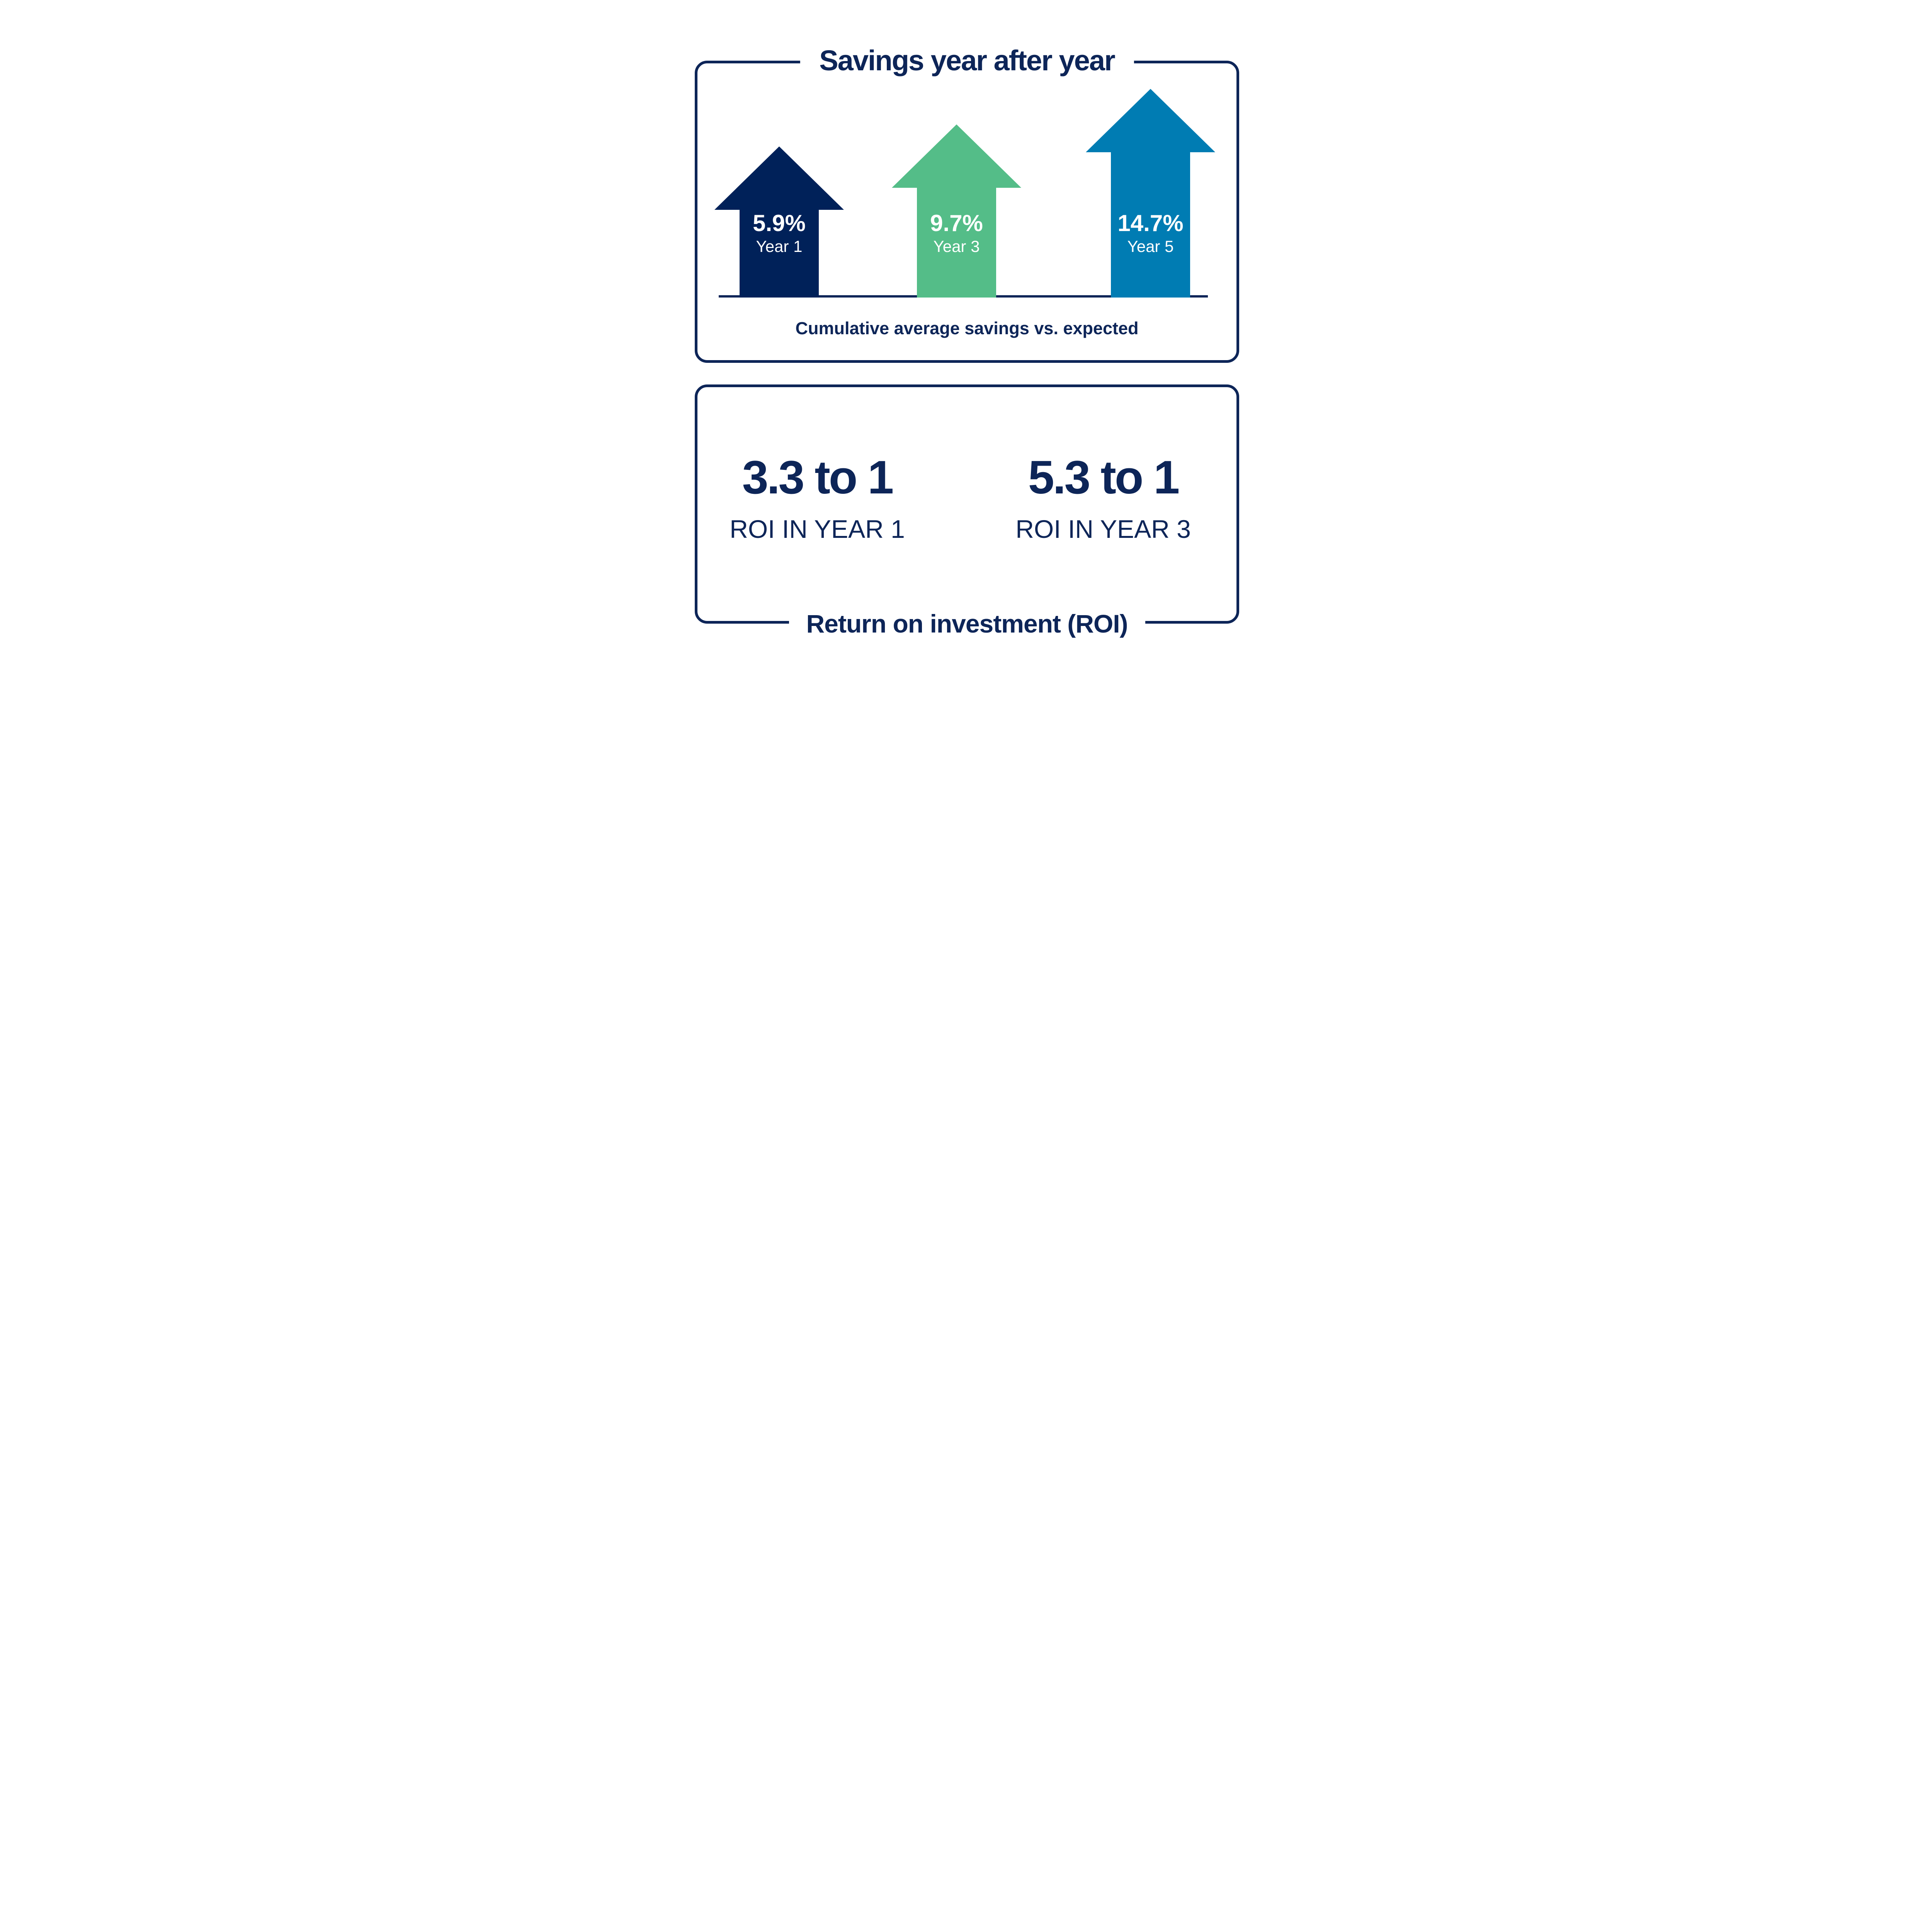 The width and height of the screenshot is (1932, 1932). I want to click on savings-value-year3: 9.7%, so click(956, 223).